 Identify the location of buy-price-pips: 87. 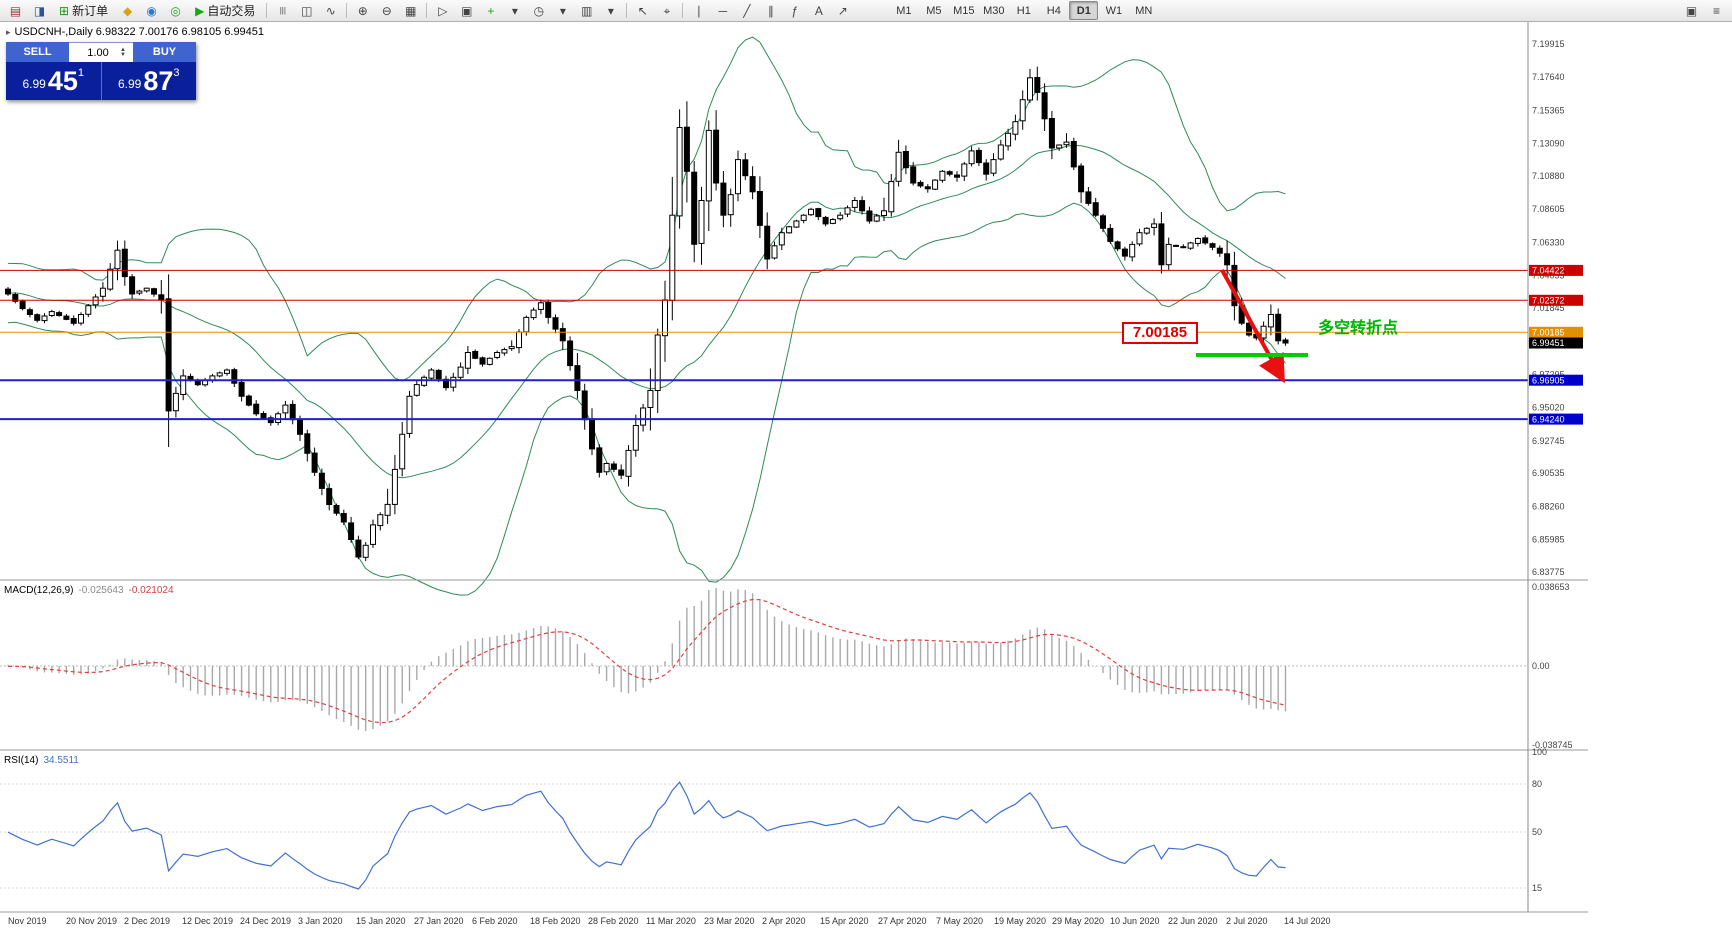
(158, 80).